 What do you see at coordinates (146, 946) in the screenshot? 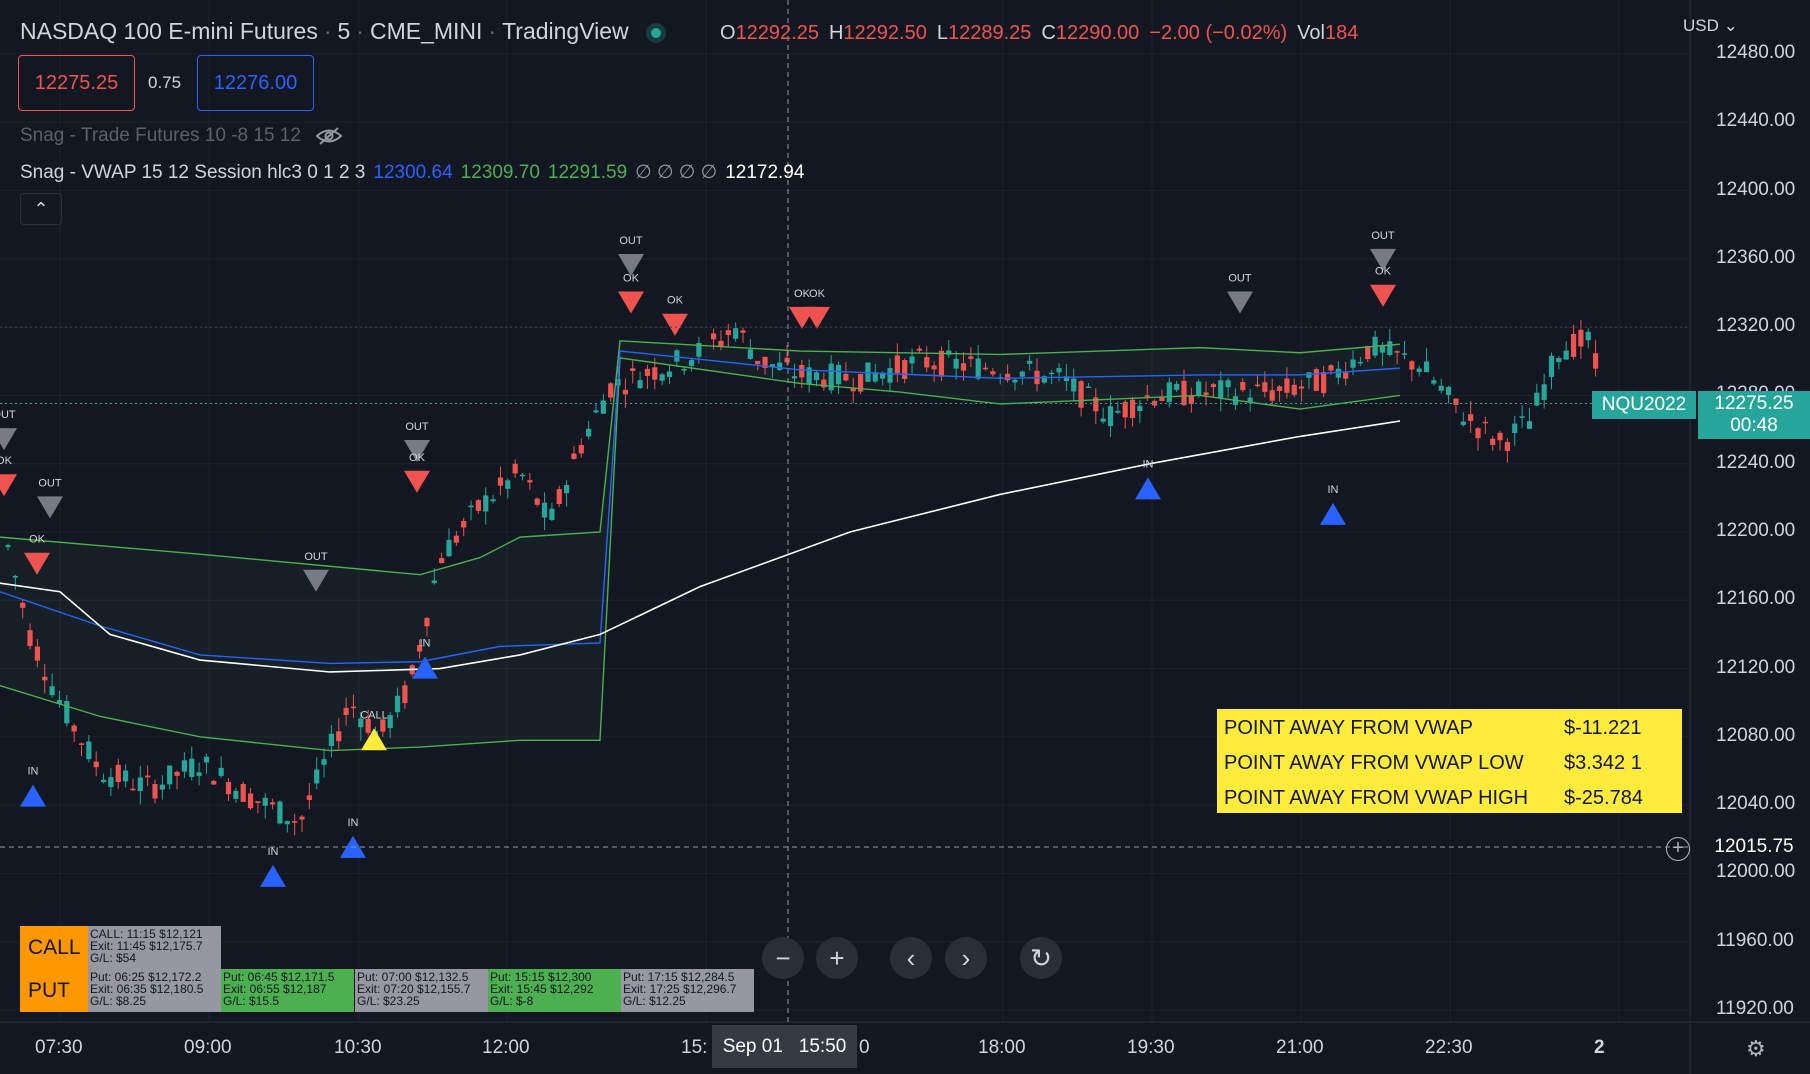
I see `trade-cell-line: Exit: 11:45 $12,175.7` at bounding box center [146, 946].